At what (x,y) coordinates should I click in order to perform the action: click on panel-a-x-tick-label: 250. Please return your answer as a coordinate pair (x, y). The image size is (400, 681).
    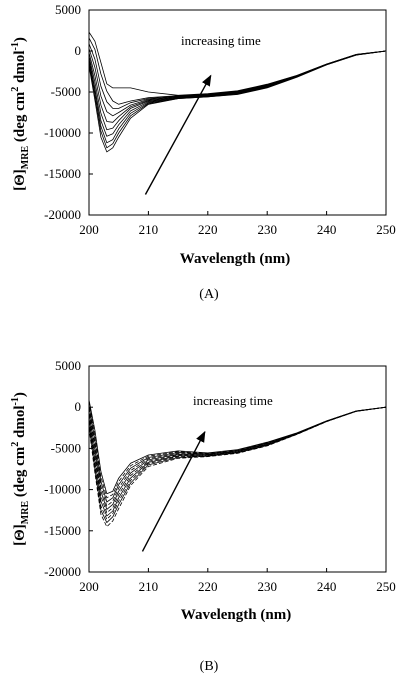
    Looking at the image, I should click on (386, 229).